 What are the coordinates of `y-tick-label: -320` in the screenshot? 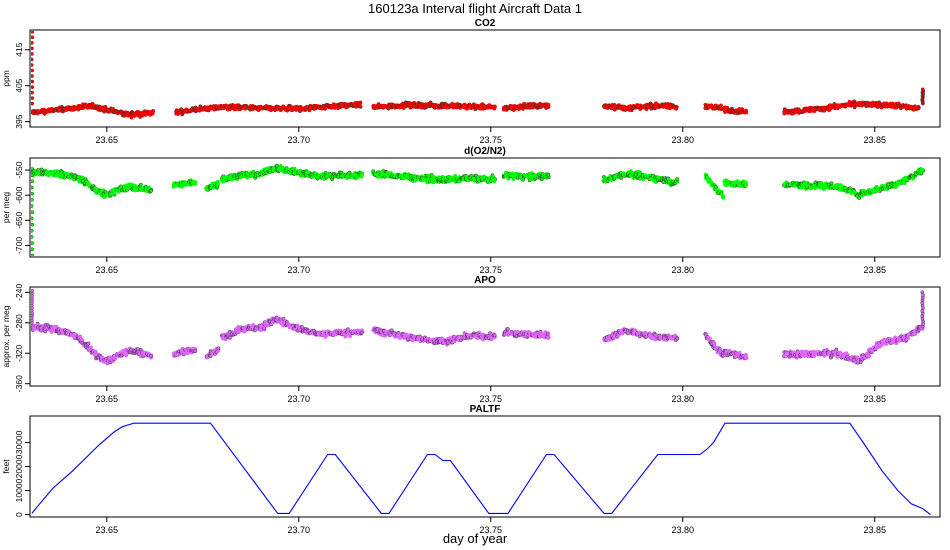 It's located at (19, 352).